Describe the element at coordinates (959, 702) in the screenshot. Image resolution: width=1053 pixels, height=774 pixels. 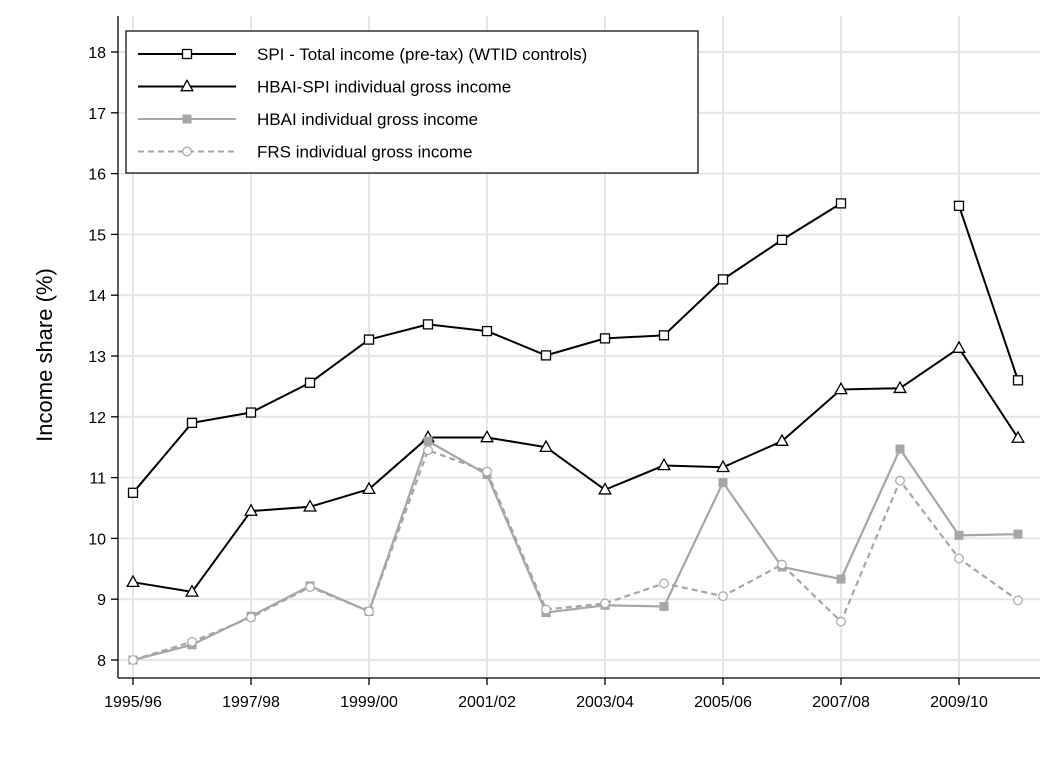
I see `x-tick-label: 2009/10` at that location.